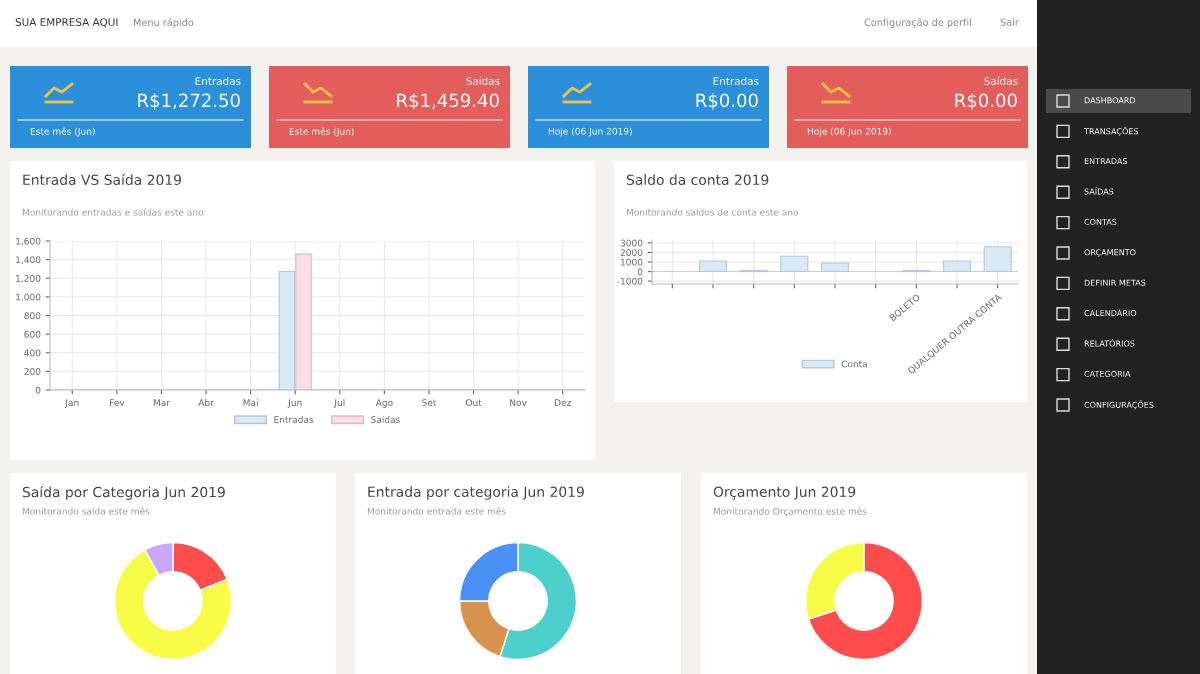  Describe the element at coordinates (102, 179) in the screenshot. I see `chart-title: Entrada VS Saída 2019` at that location.